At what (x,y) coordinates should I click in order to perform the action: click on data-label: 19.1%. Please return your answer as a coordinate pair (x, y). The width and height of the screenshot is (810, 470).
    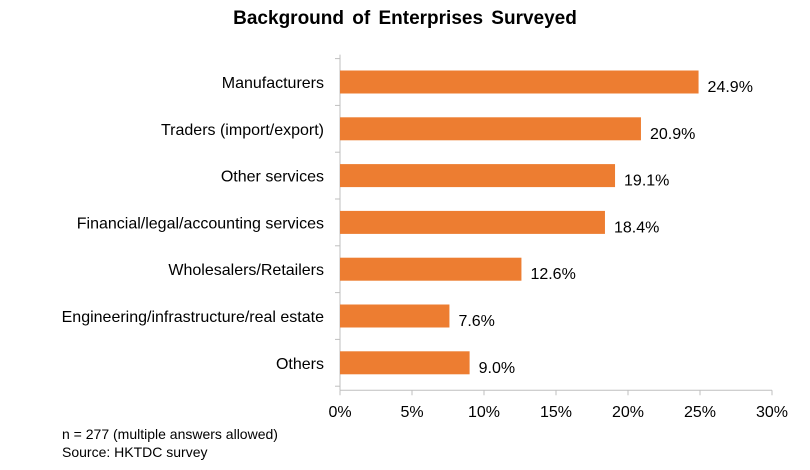
    Looking at the image, I should click on (646, 181).